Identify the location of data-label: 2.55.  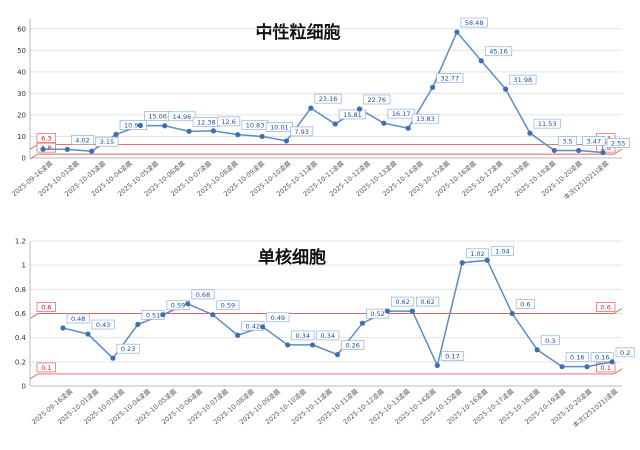
(618, 144).